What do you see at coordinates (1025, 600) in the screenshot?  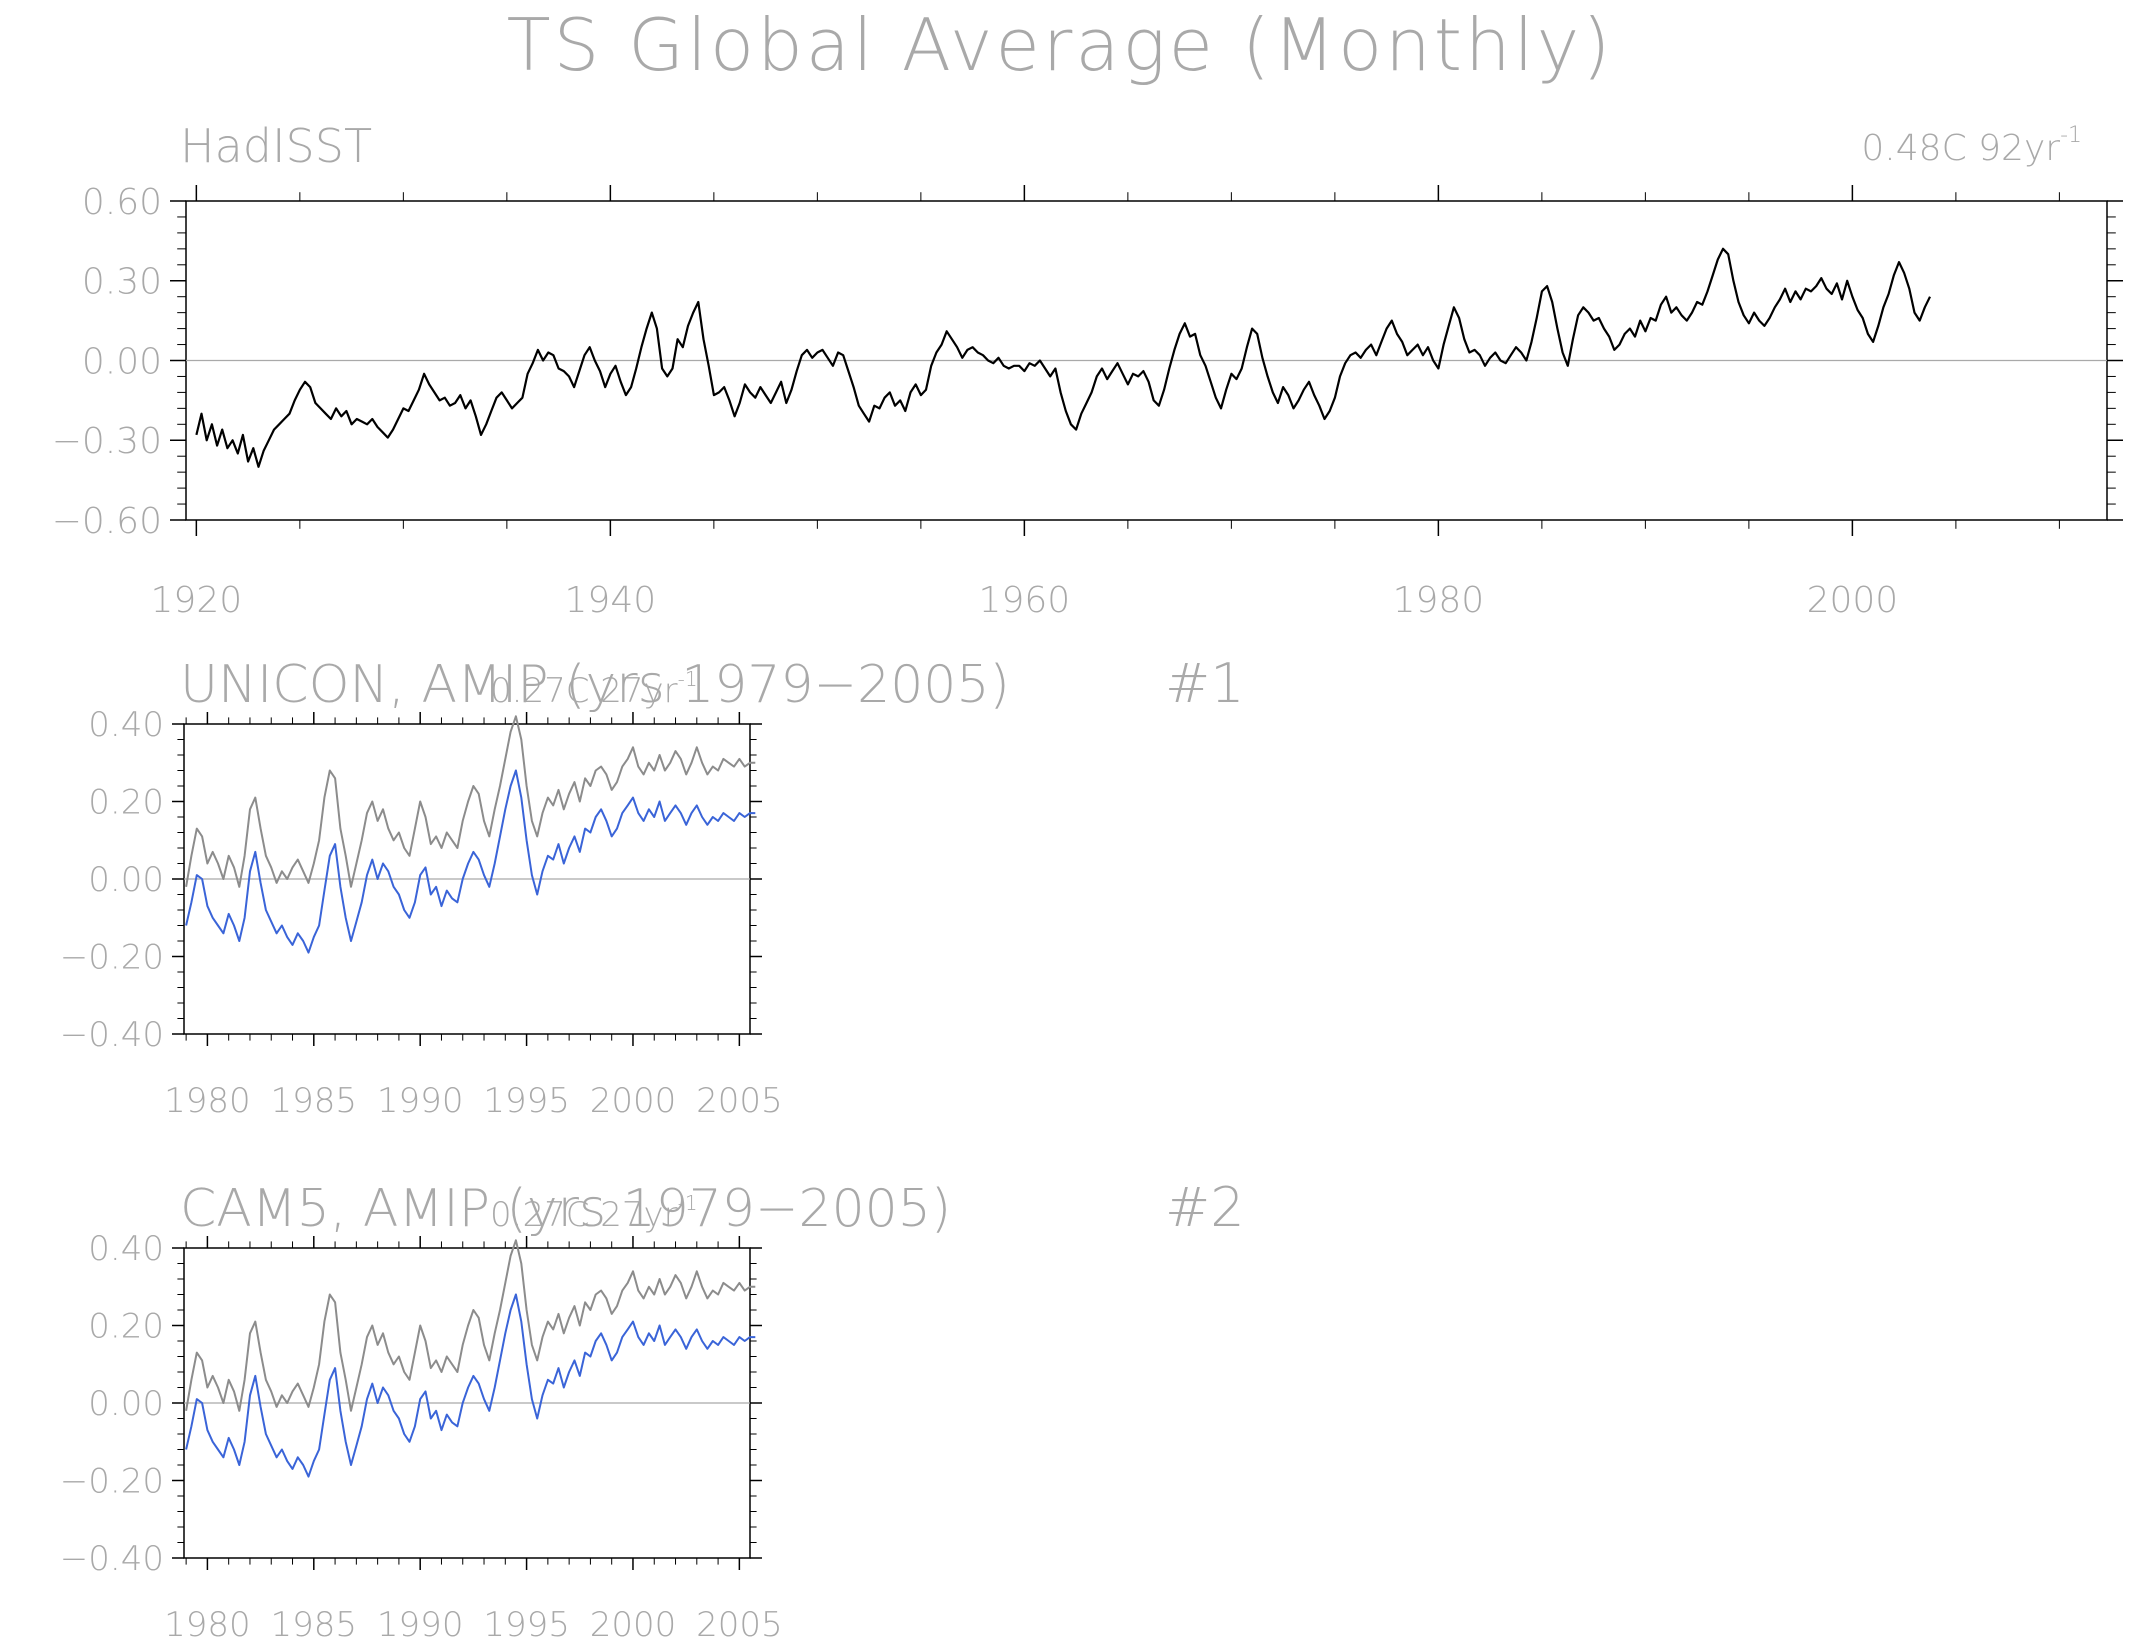 I see `x-tick-label: 1960` at bounding box center [1025, 600].